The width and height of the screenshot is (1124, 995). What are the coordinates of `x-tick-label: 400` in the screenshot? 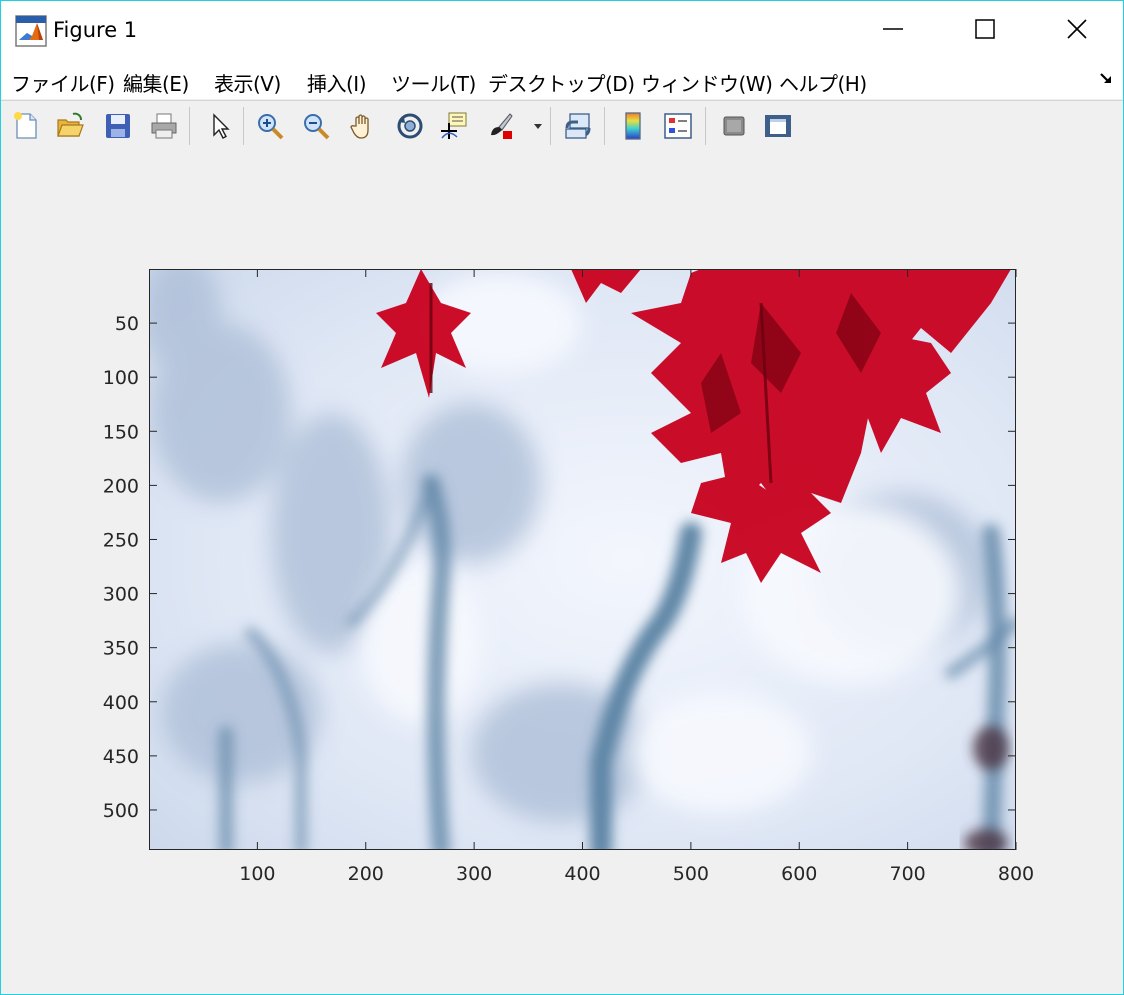 It's located at (582, 874).